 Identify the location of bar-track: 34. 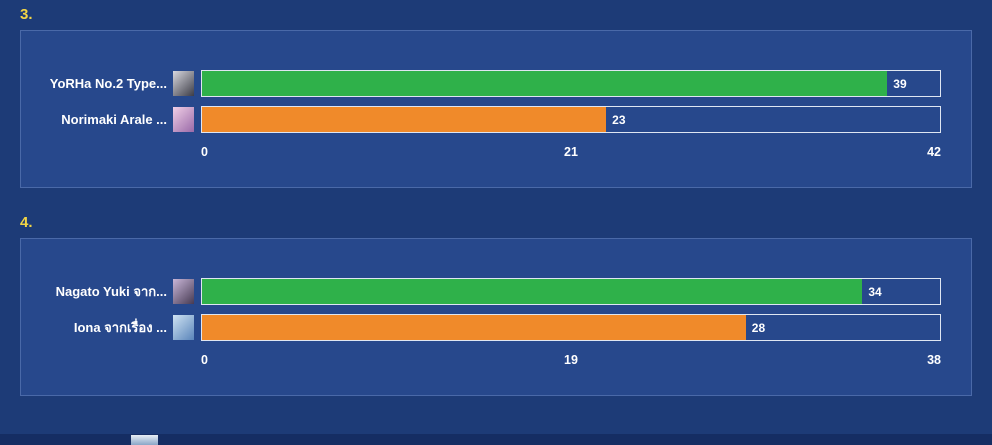
(571, 291).